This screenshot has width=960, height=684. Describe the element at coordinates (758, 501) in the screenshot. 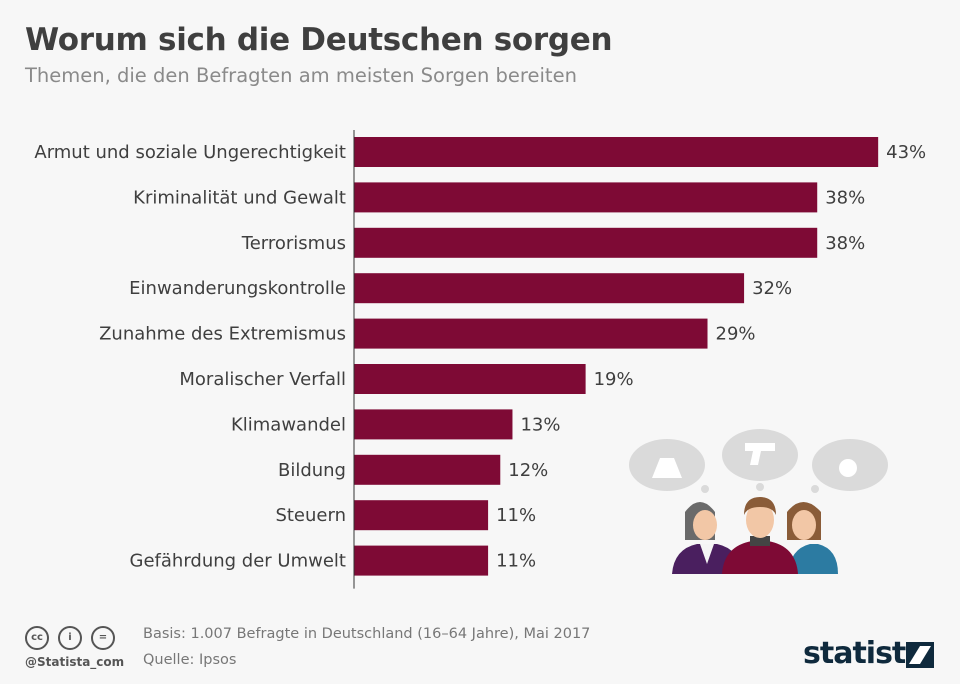

I see `people-illustration` at that location.